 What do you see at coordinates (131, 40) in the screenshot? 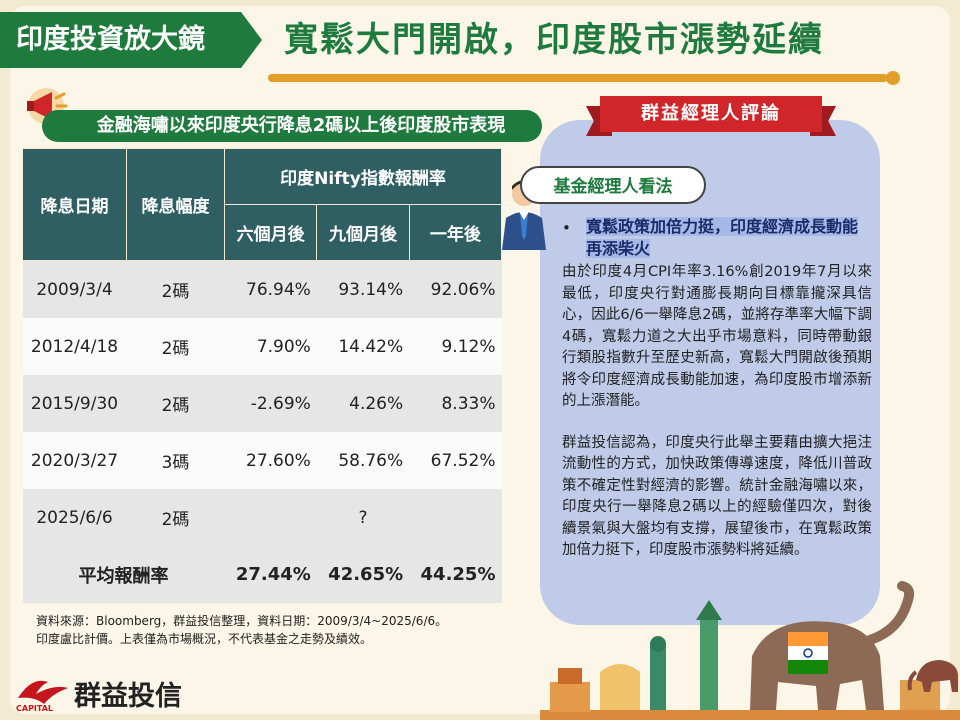
I see `header-tag: 印度投資放大鏡` at bounding box center [131, 40].